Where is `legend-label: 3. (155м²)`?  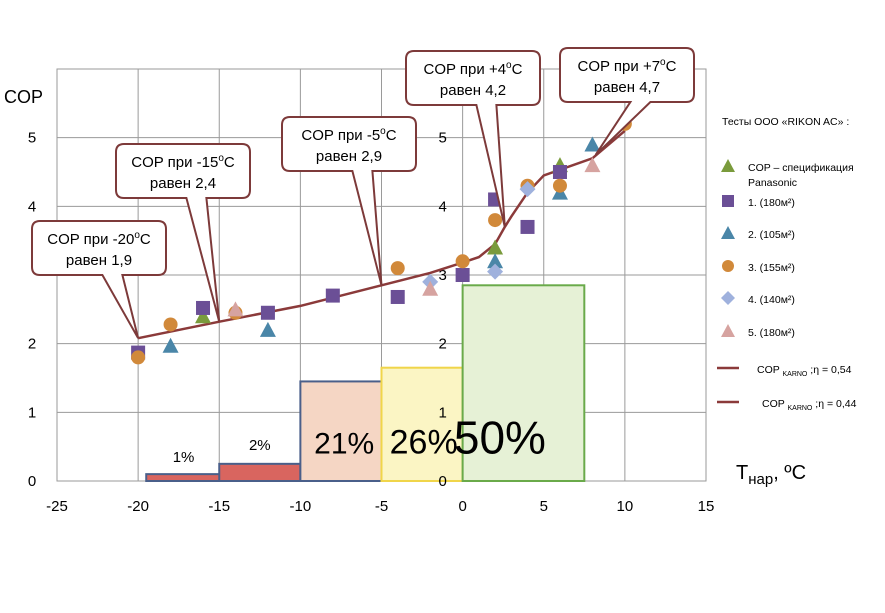
legend-label: 3. (155м²) is located at coordinates (771, 268).